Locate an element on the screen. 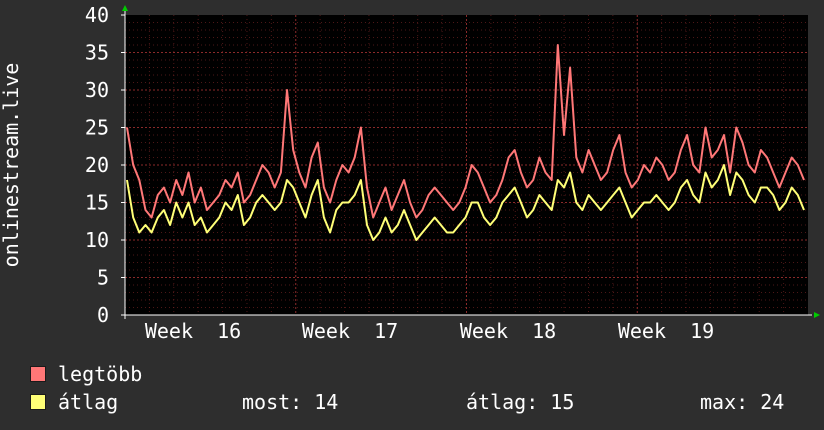 The height and width of the screenshot is (430, 824). y-tick-label: 25 is located at coordinates (97, 128).